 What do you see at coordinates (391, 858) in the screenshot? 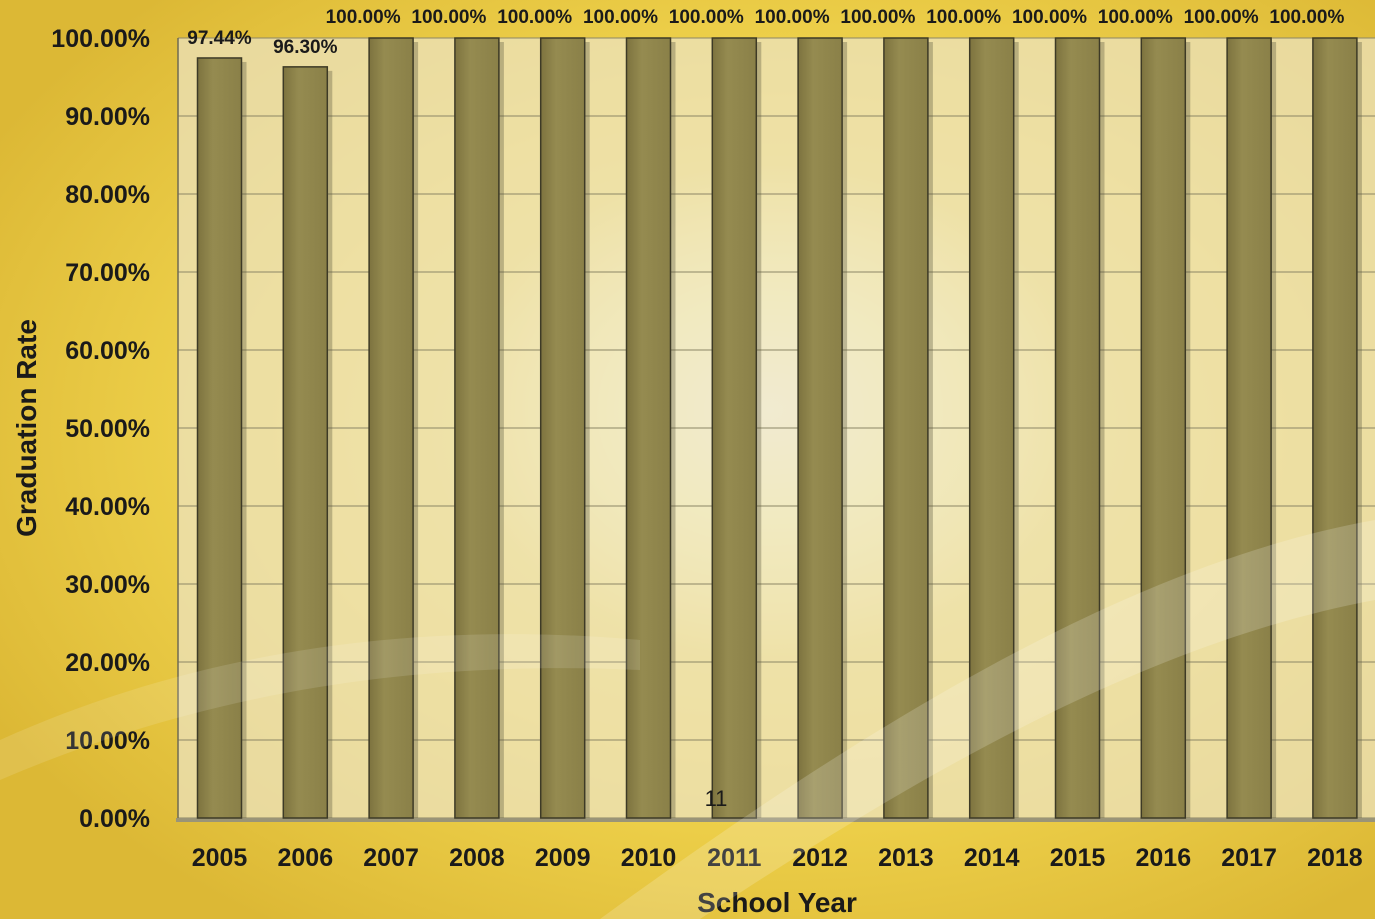
I see `x-tick-label: 2007` at bounding box center [391, 858].